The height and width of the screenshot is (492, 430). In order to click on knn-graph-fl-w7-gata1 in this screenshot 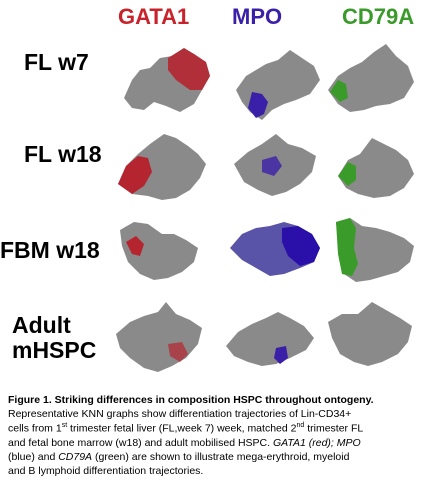, I will do `click(165, 82)`.